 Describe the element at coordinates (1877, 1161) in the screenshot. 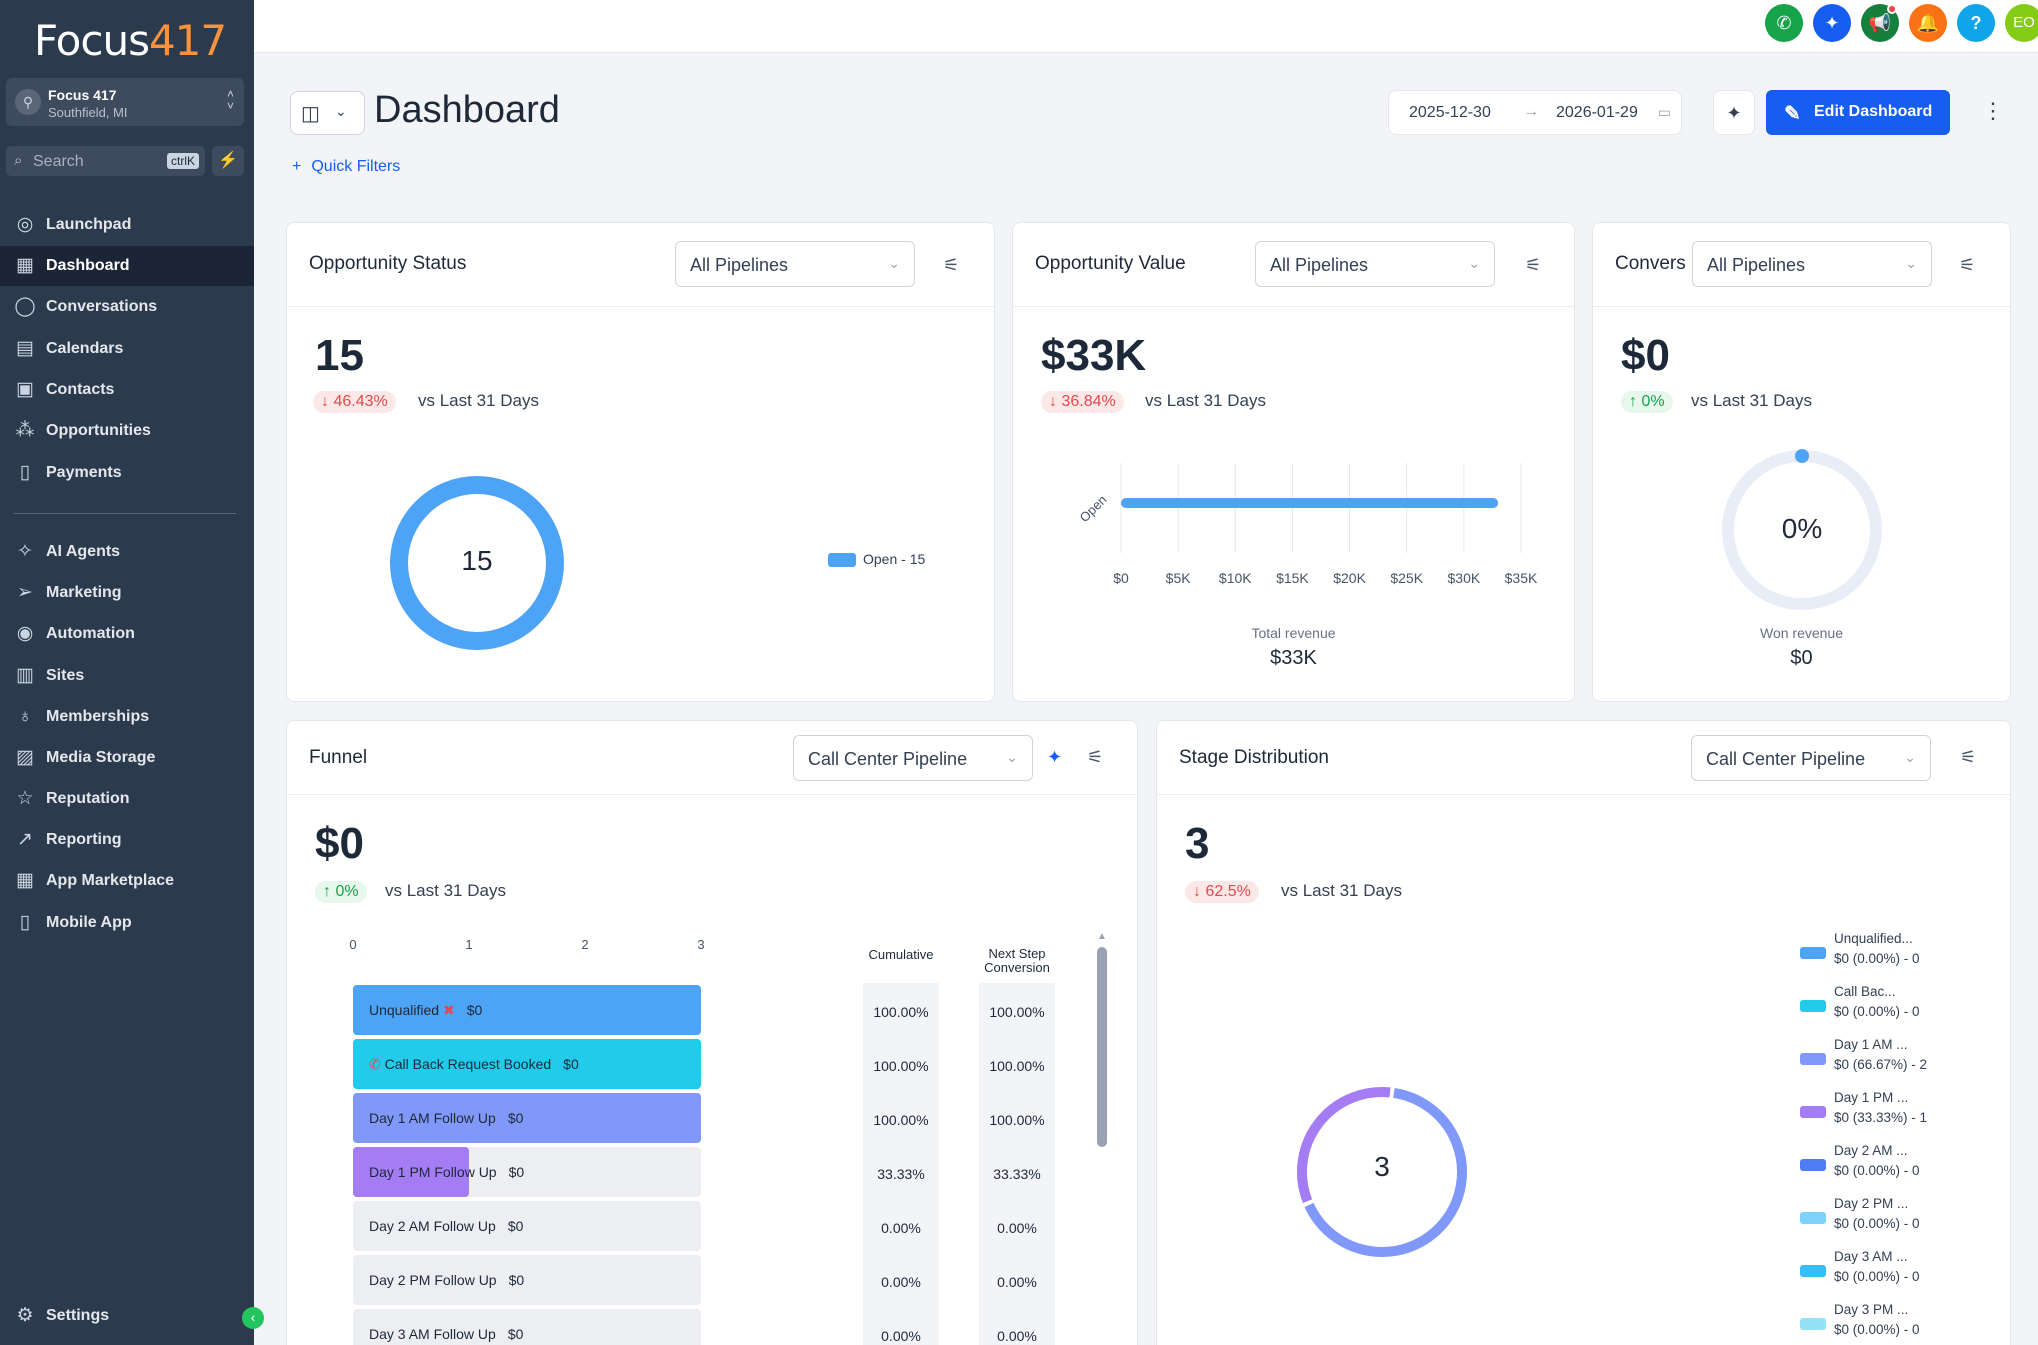

I see `legend-item: Day 2 AM ... $0 (0.00%) - 0` at that location.